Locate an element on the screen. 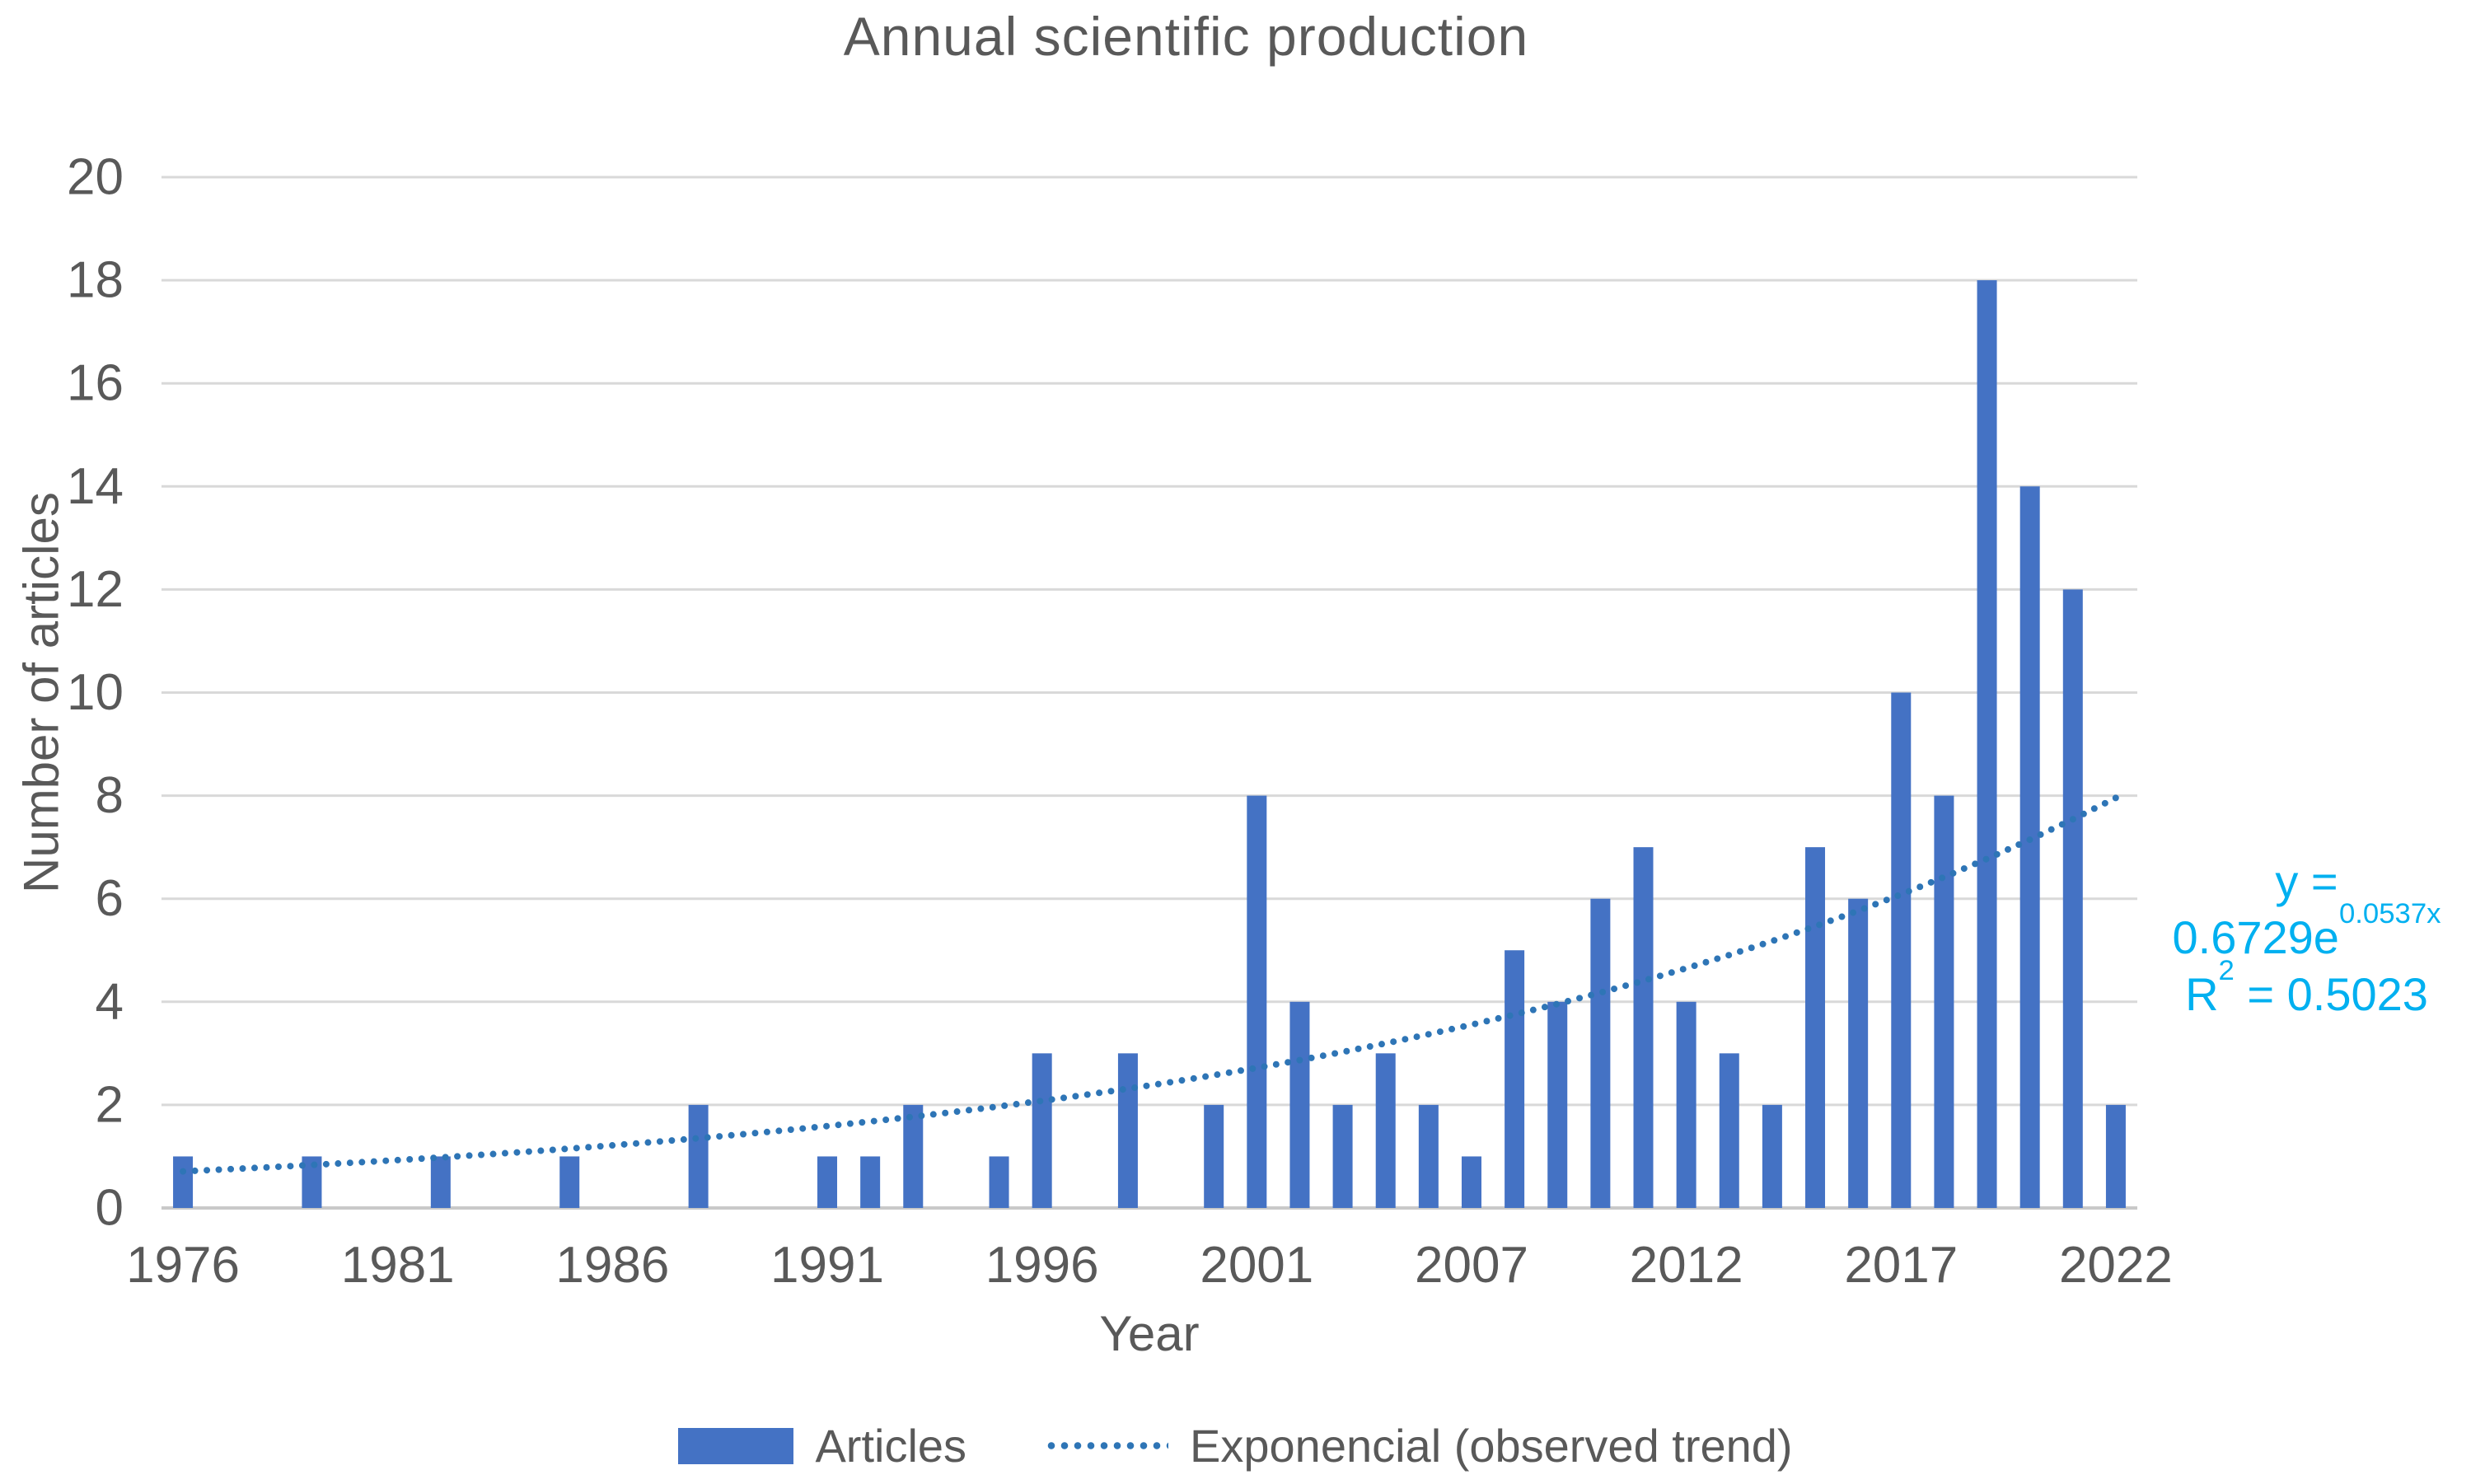 The width and height of the screenshot is (2471, 1484). trendline-equation-line: y = 0.6729e0.0537x is located at coordinates (2306, 909).